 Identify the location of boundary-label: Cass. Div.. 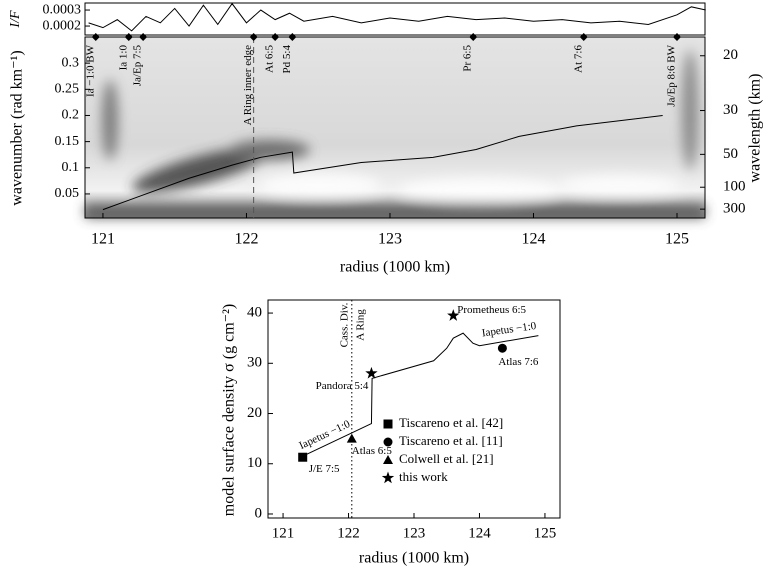
(344, 324).